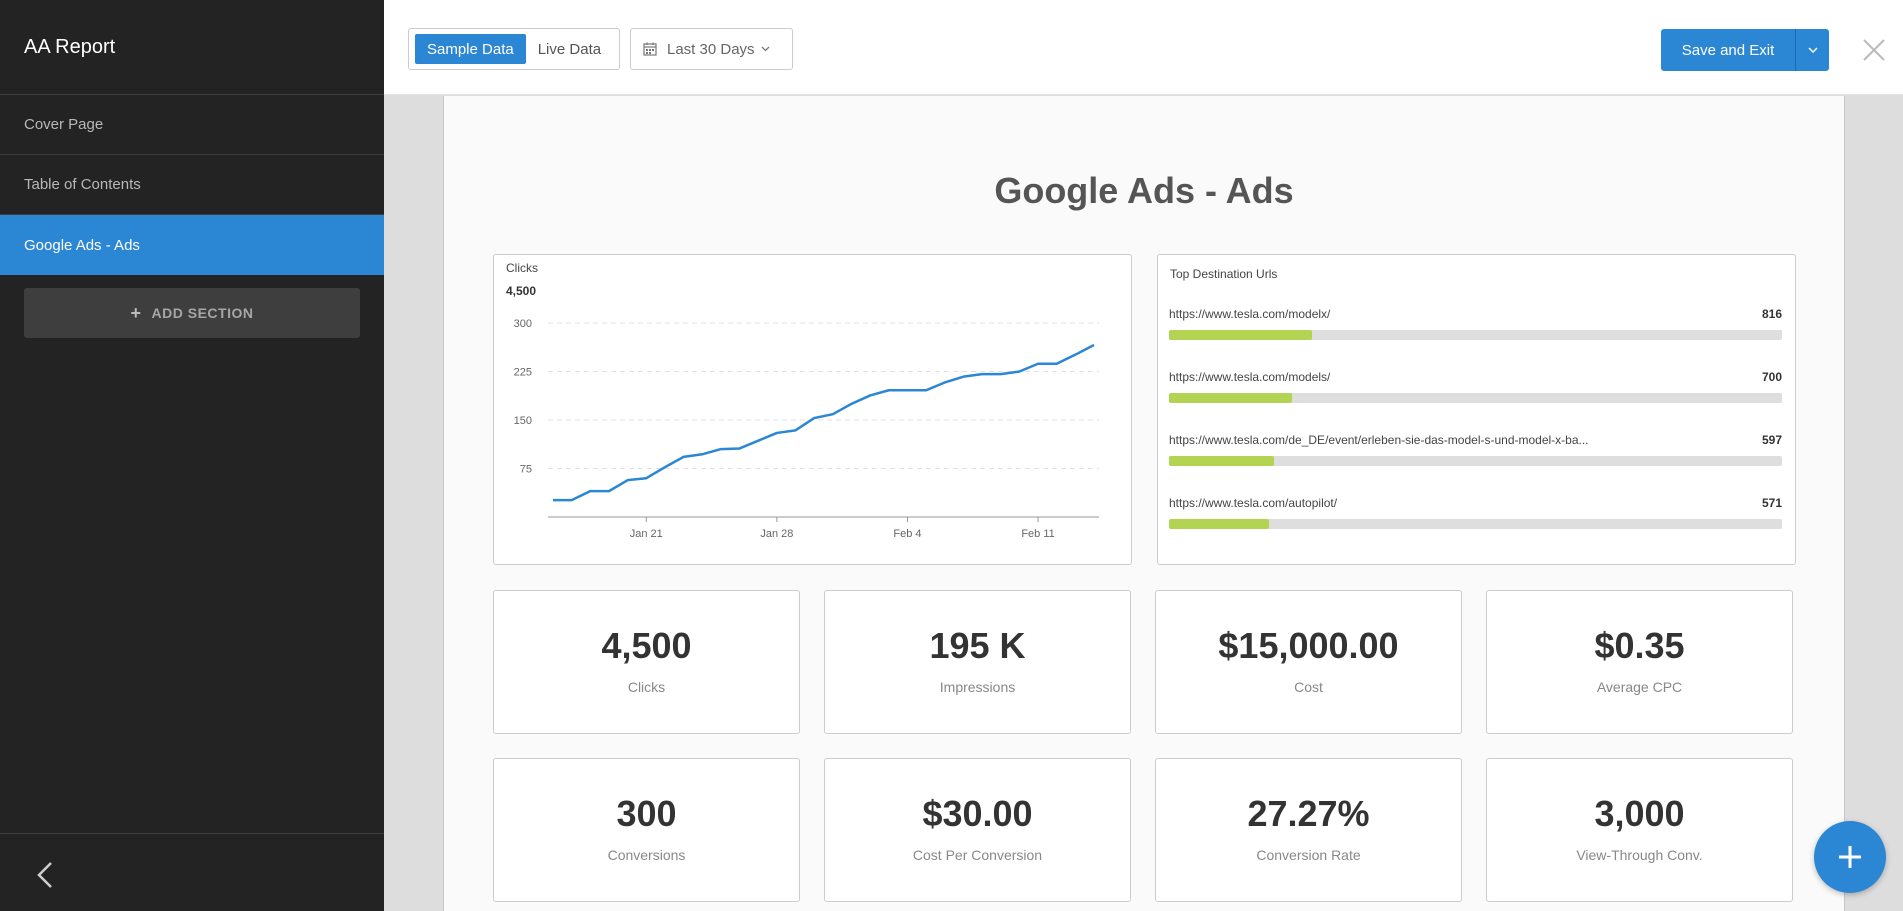 This screenshot has height=911, width=1903. I want to click on add-widget-button, so click(1850, 857).